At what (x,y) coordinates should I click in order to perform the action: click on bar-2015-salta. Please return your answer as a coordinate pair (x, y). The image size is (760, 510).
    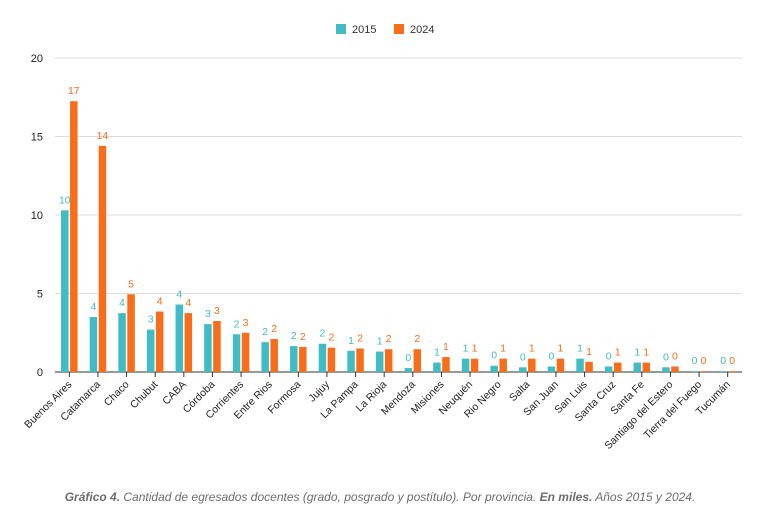
    Looking at the image, I should click on (523, 369).